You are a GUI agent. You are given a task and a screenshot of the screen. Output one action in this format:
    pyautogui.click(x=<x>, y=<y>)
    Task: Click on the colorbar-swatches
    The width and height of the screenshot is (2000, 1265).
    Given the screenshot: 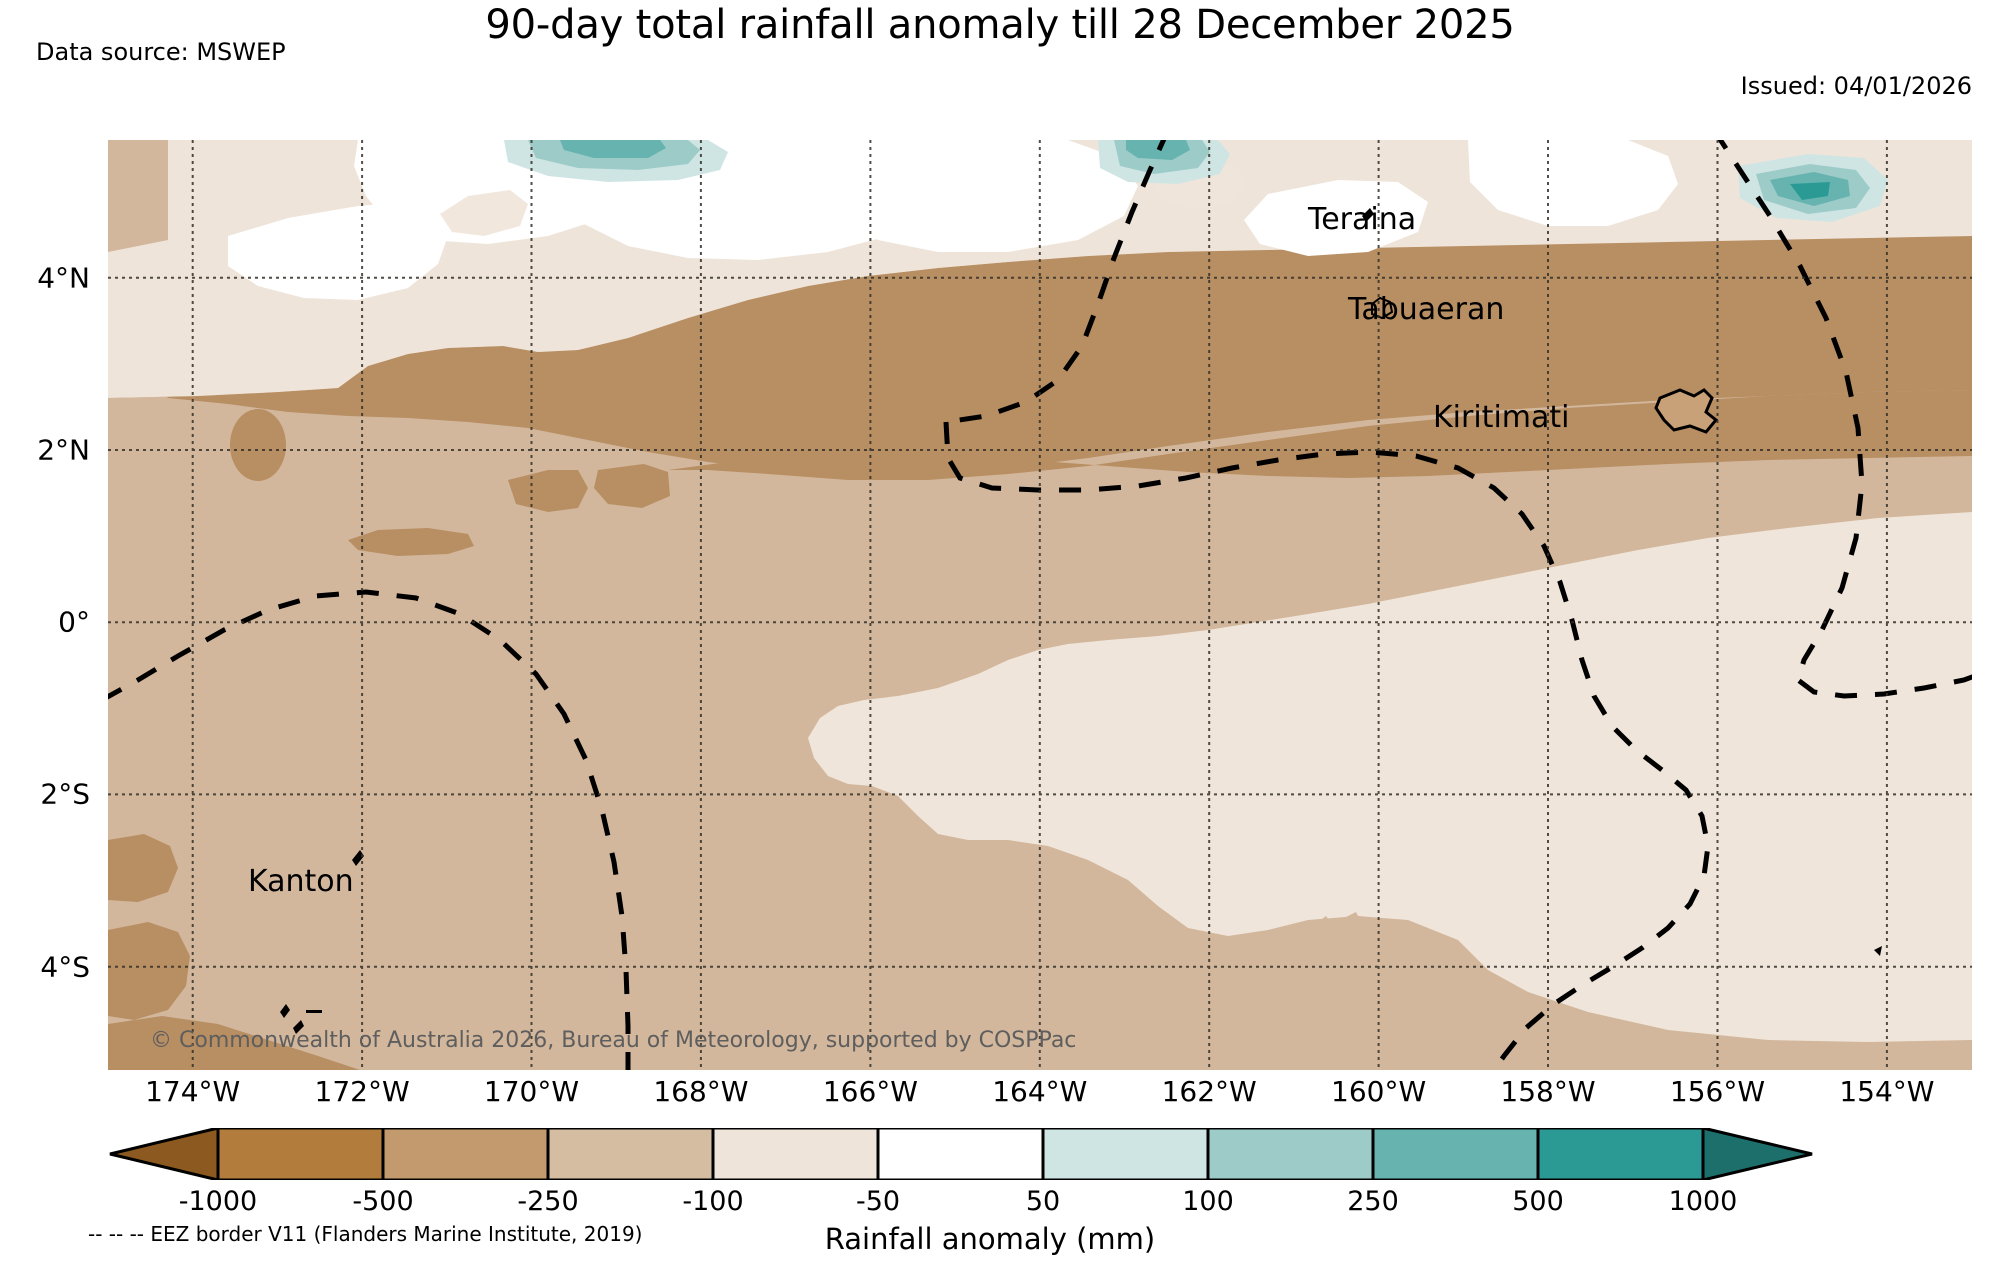 What is the action you would take?
    pyautogui.click(x=961, y=1154)
    